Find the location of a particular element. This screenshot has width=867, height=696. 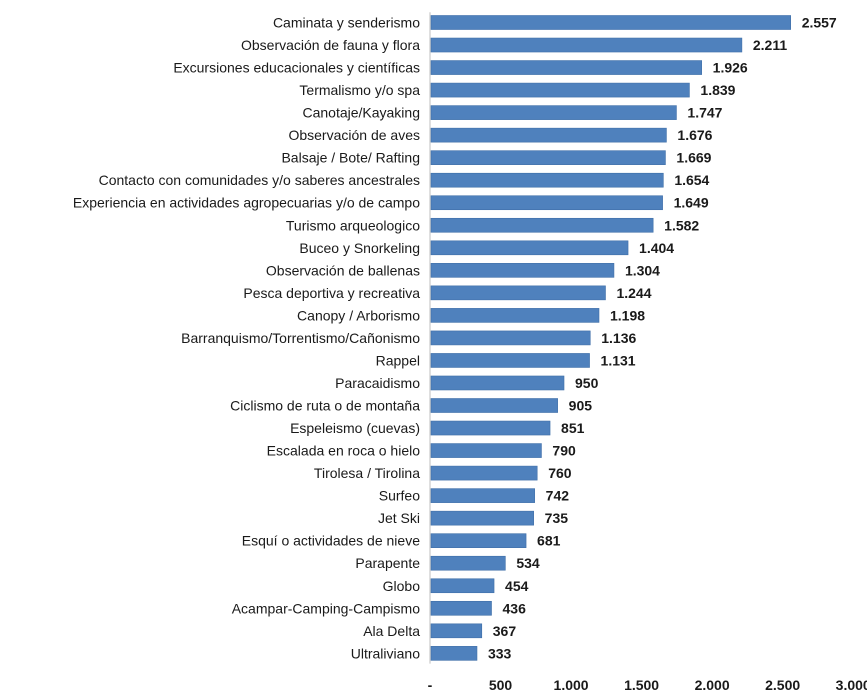

category-label: Escalada en roca o hielo is located at coordinates (344, 451).